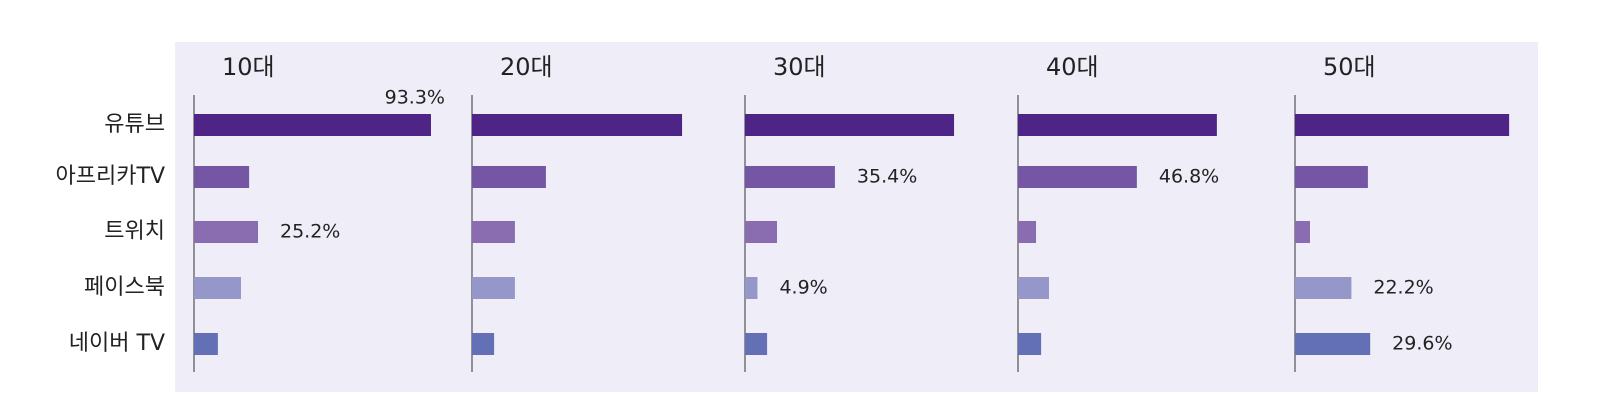  I want to click on value-label: 46.8%, so click(1189, 177).